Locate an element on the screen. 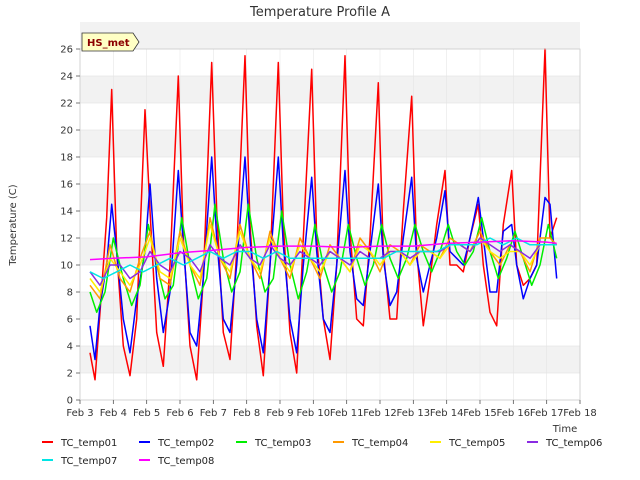  legend-label: TC_temp04 is located at coordinates (379, 443).